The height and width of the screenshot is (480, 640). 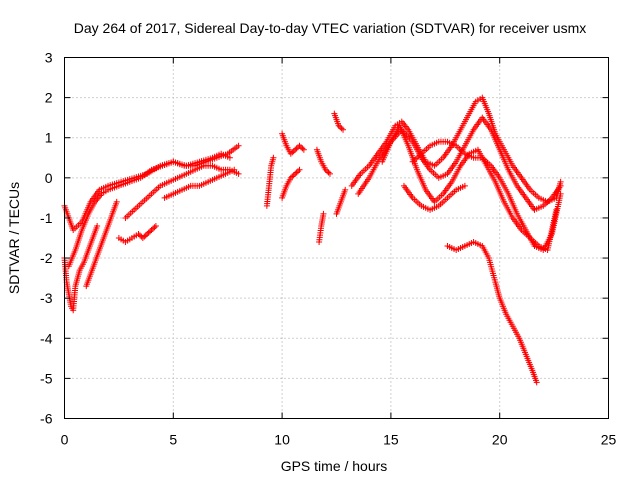 I want to click on series-track-j, so click(x=291, y=183).